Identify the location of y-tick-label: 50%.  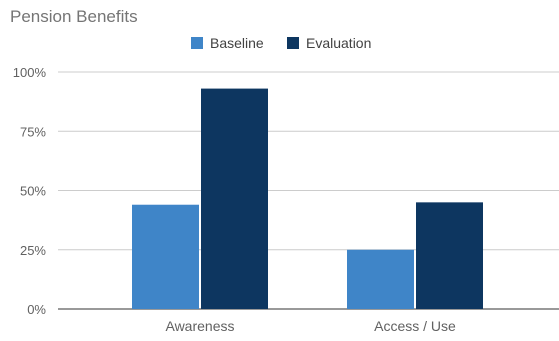
(33, 191).